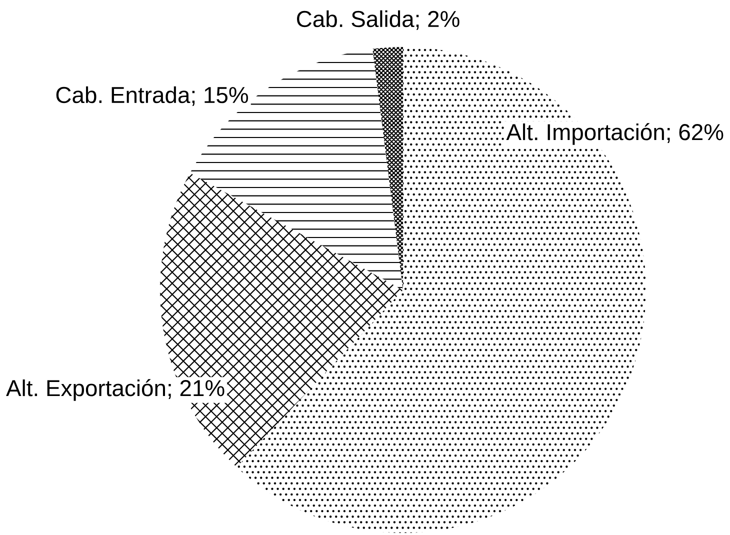 Image resolution: width=730 pixels, height=535 pixels. Describe the element at coordinates (115, 390) in the screenshot. I see `slice-label: Alt. Exportación; 21%` at that location.